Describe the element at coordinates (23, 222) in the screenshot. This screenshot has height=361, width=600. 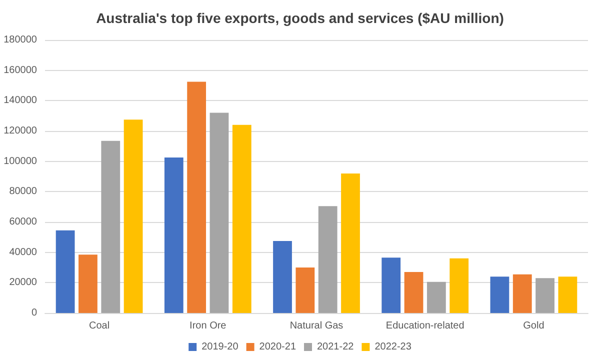
I see `y-tick-label: 60000` at that location.